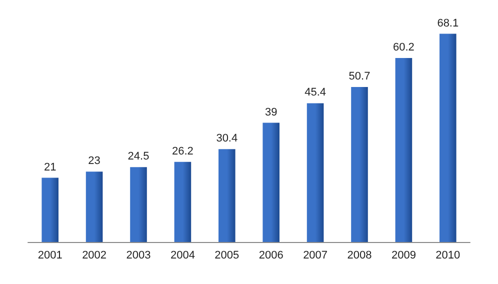 This screenshot has height=284, width=498. What do you see at coordinates (359, 76) in the screenshot?
I see `data-label: 50.7` at bounding box center [359, 76].